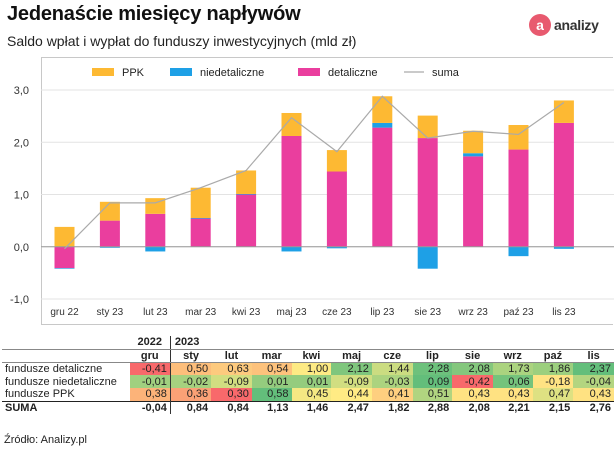 This screenshot has width=614, height=449. I want to click on x-tick-label: wrz 23, so click(472, 312).